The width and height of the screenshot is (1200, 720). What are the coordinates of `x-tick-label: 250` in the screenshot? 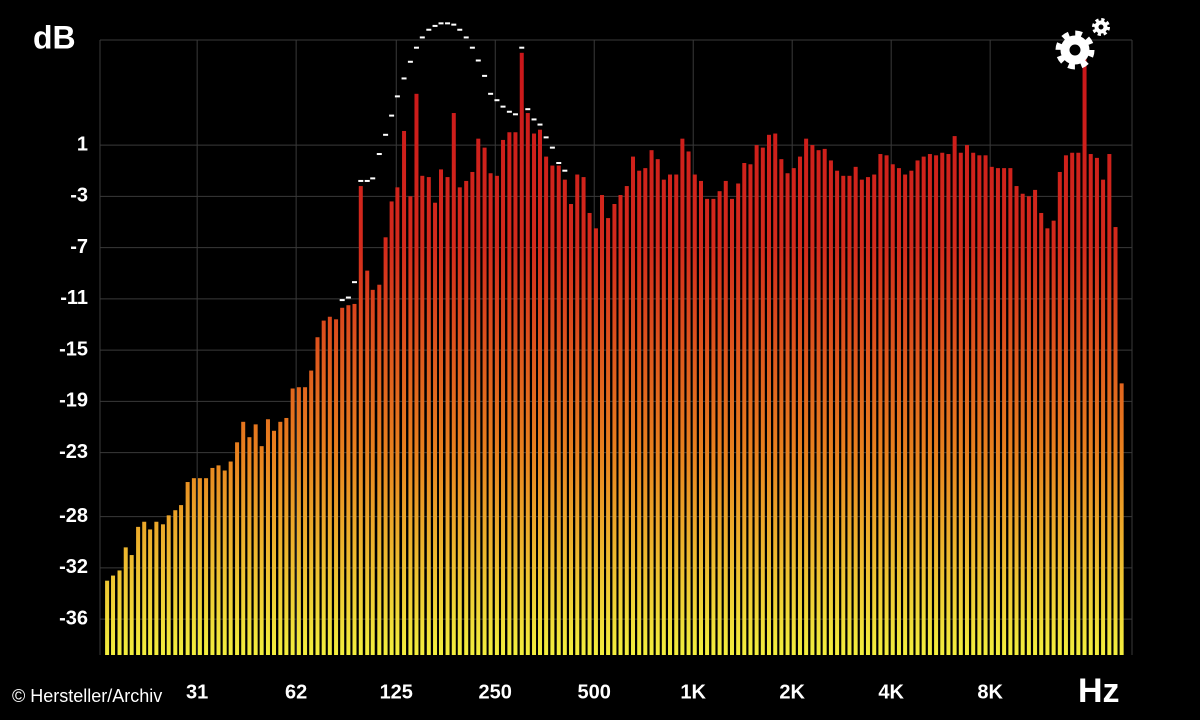 It's located at (495, 692).